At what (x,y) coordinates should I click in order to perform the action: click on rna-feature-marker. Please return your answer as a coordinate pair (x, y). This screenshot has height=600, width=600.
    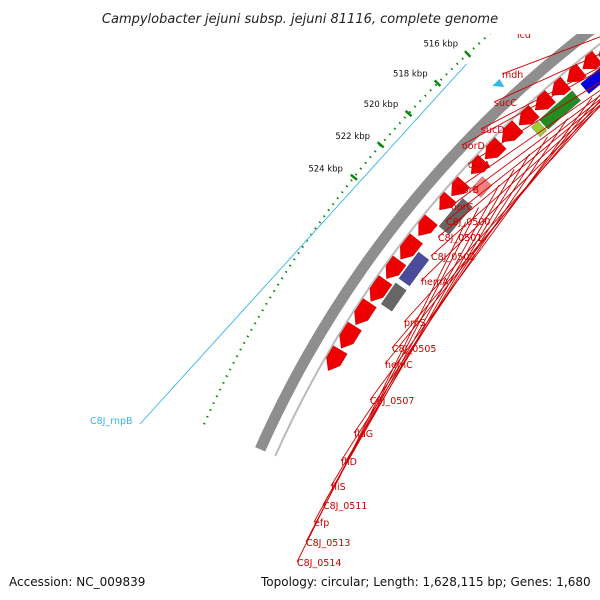
    Looking at the image, I should click on (498, 83).